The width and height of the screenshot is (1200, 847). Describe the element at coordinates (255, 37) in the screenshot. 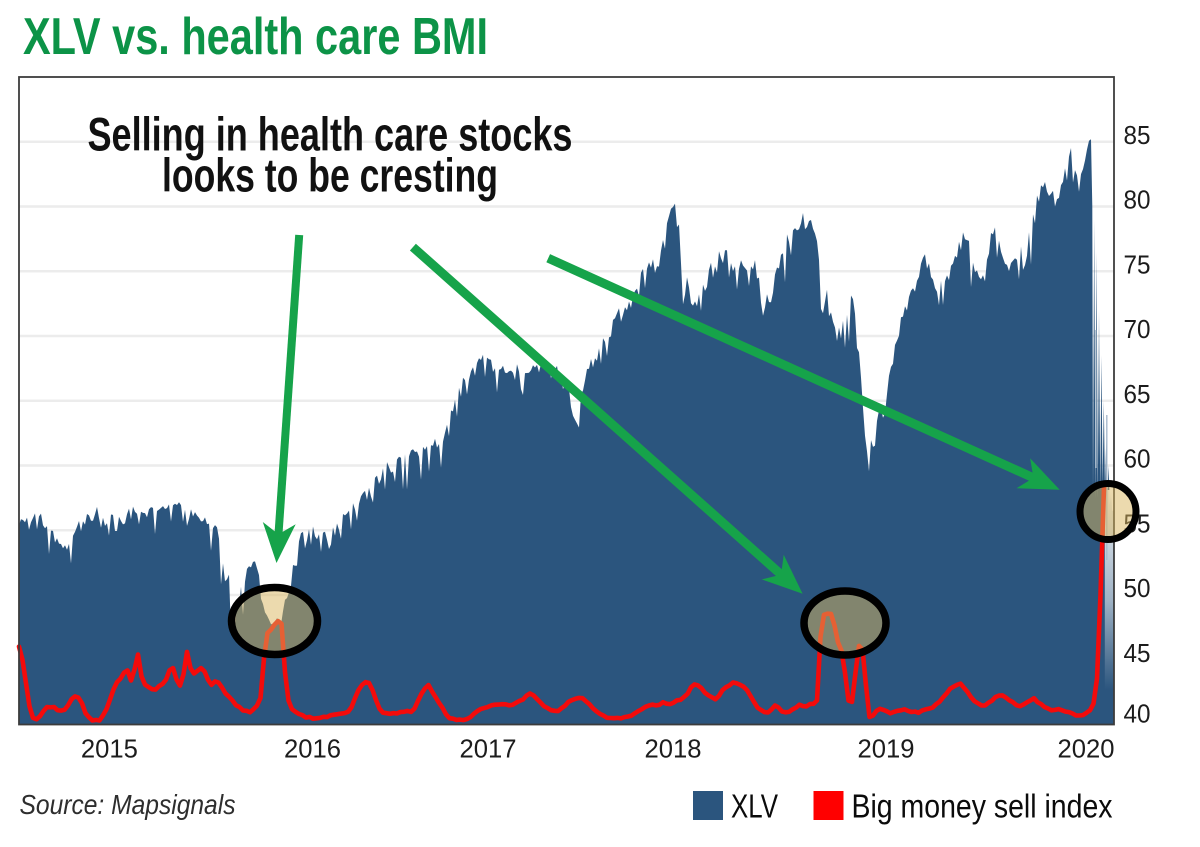

I see `svg-text: XLV vs. health care BMI` at that location.